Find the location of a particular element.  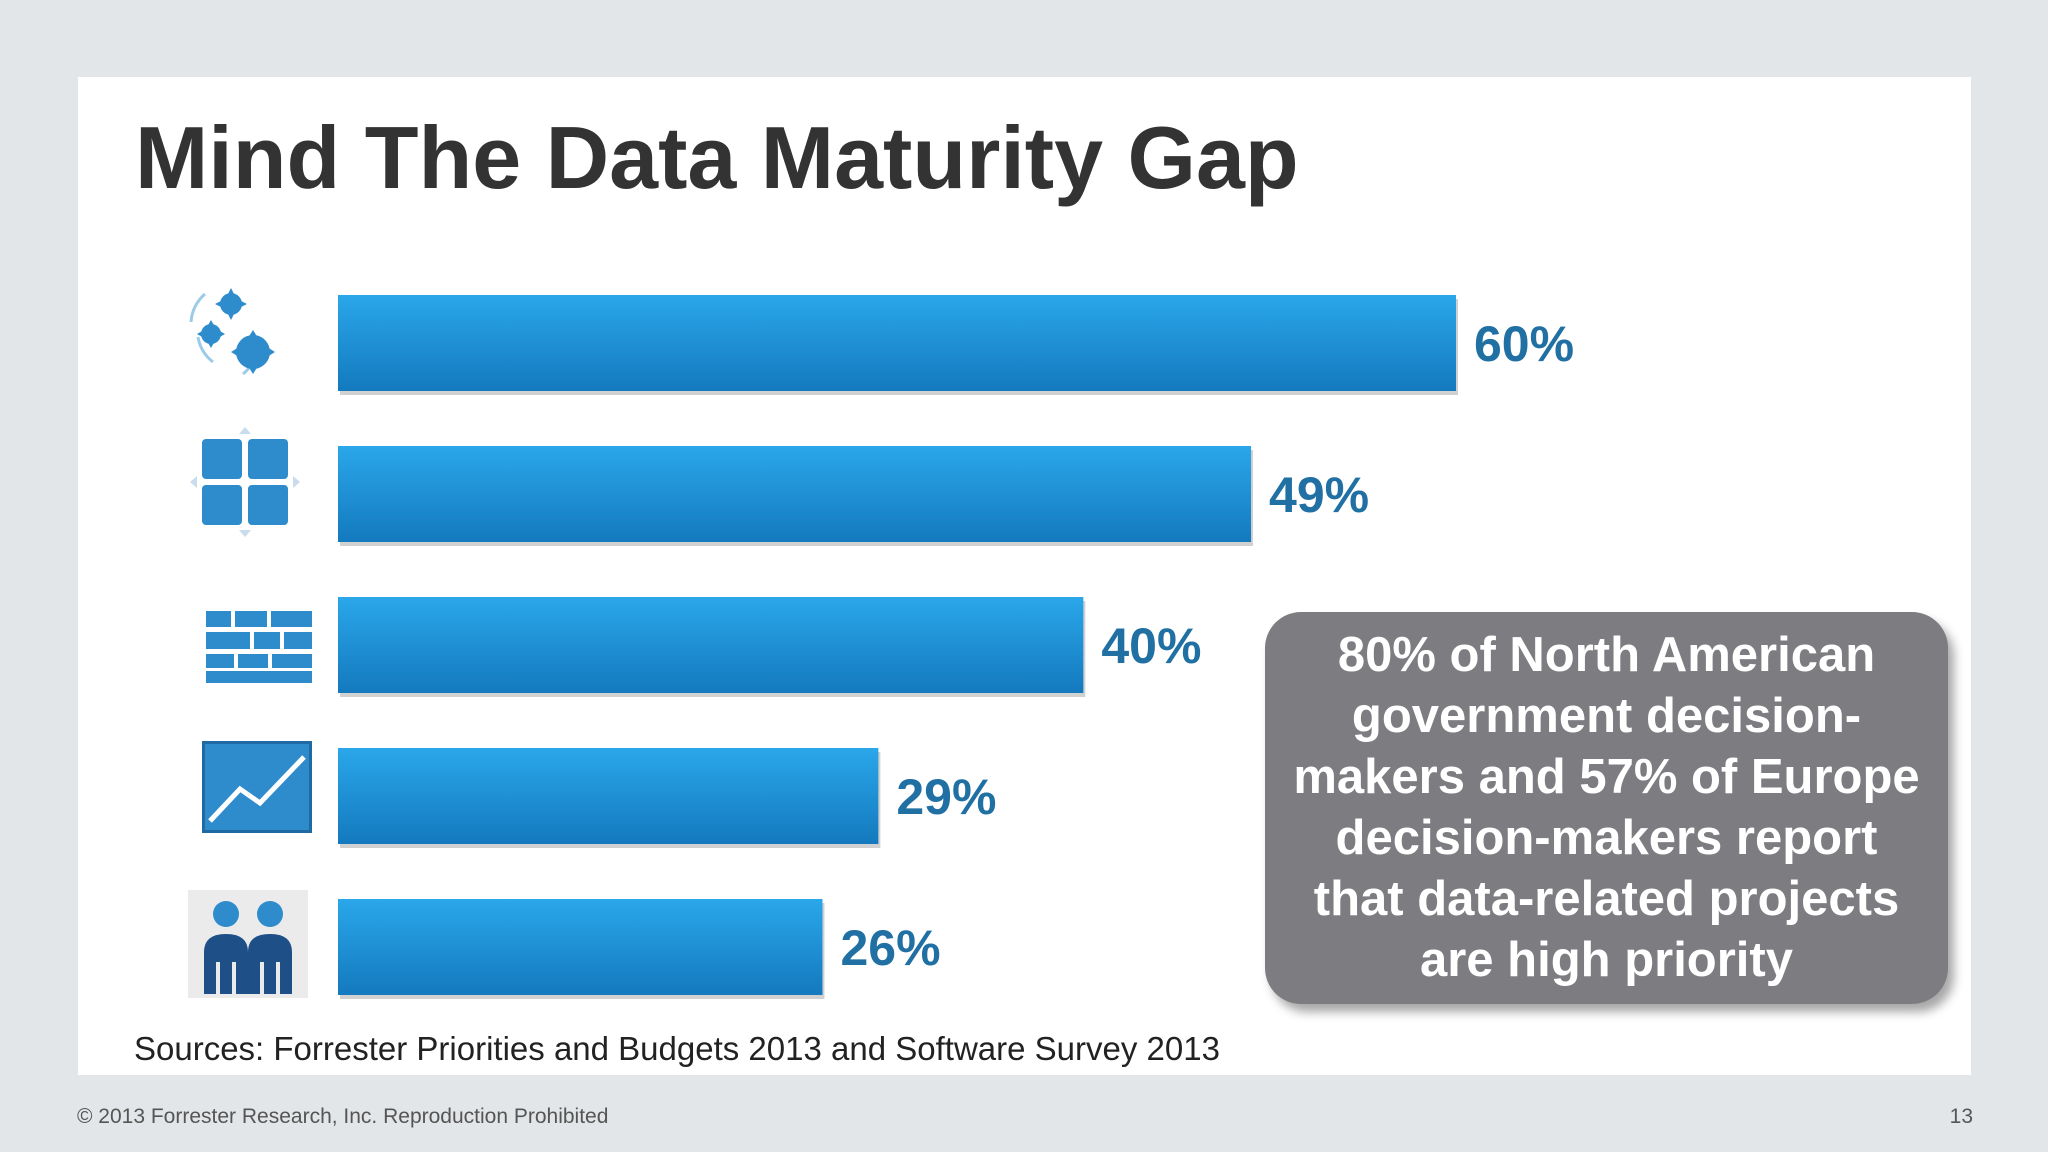

bar-value-label: 40% is located at coordinates (1151, 646).